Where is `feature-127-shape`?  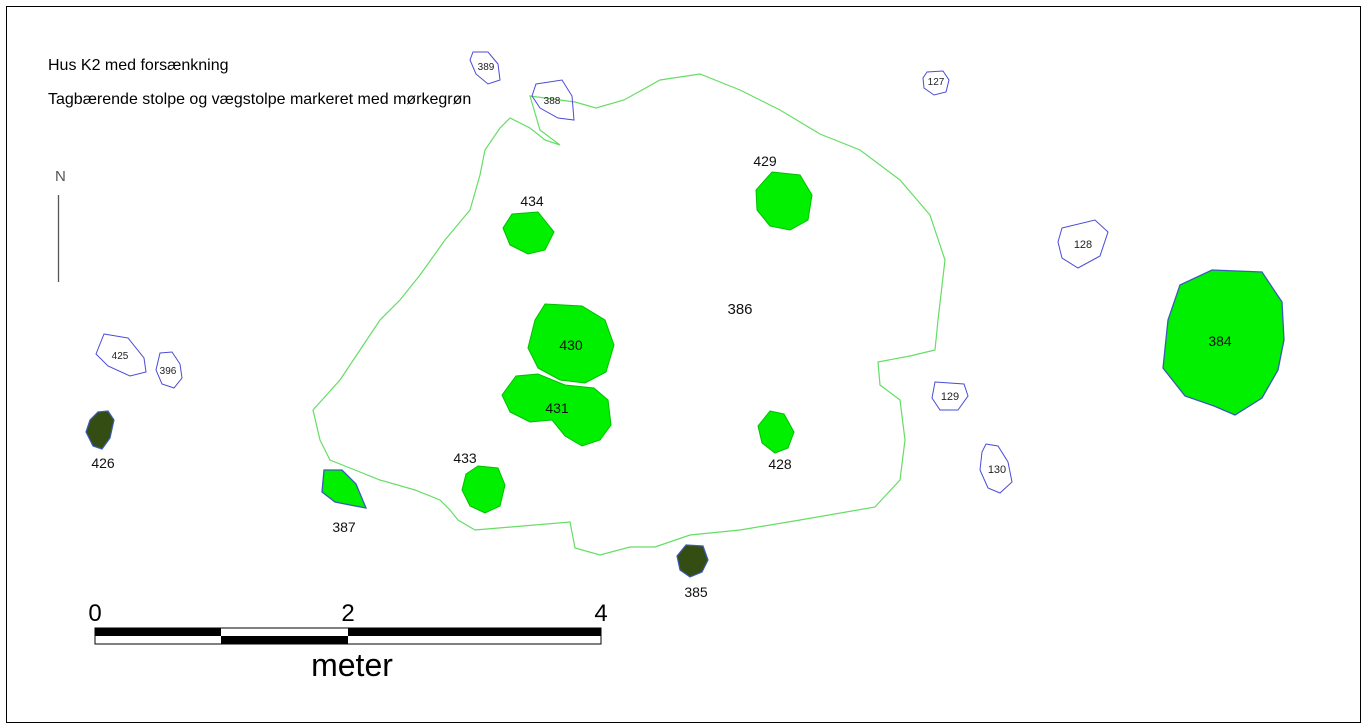
feature-127-shape is located at coordinates (936, 83).